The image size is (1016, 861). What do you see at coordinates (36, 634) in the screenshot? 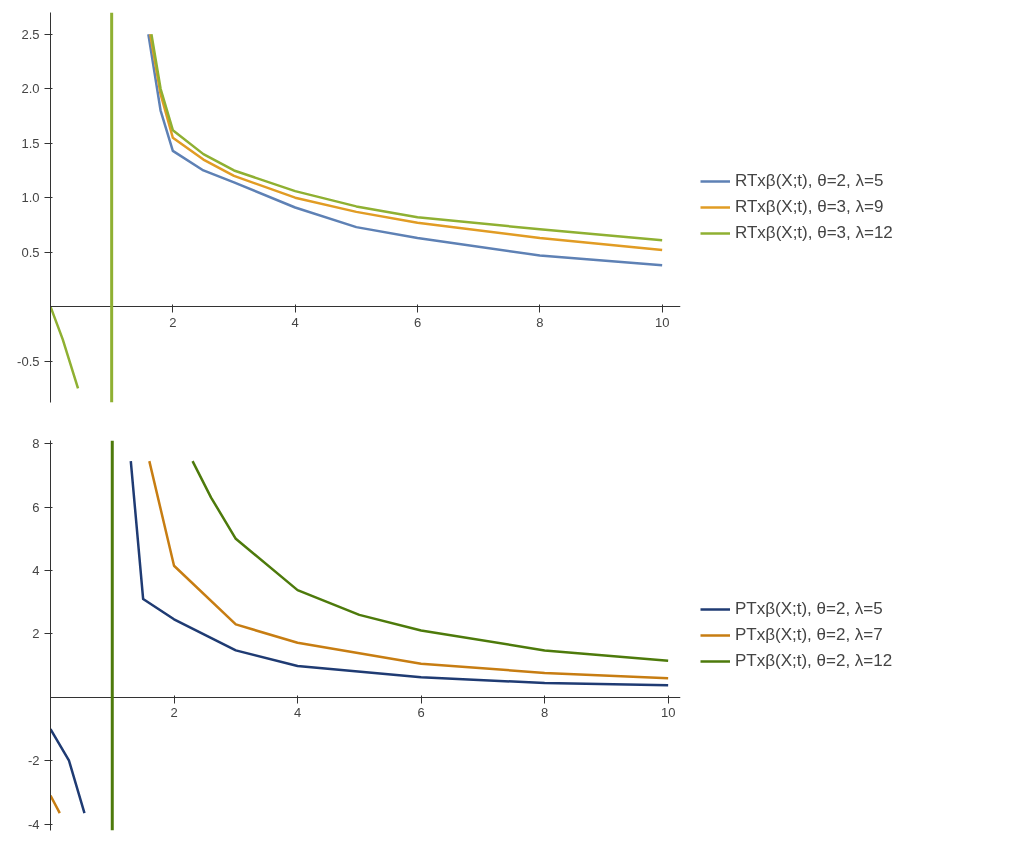
I see `y-tick-label: 2` at bounding box center [36, 634].